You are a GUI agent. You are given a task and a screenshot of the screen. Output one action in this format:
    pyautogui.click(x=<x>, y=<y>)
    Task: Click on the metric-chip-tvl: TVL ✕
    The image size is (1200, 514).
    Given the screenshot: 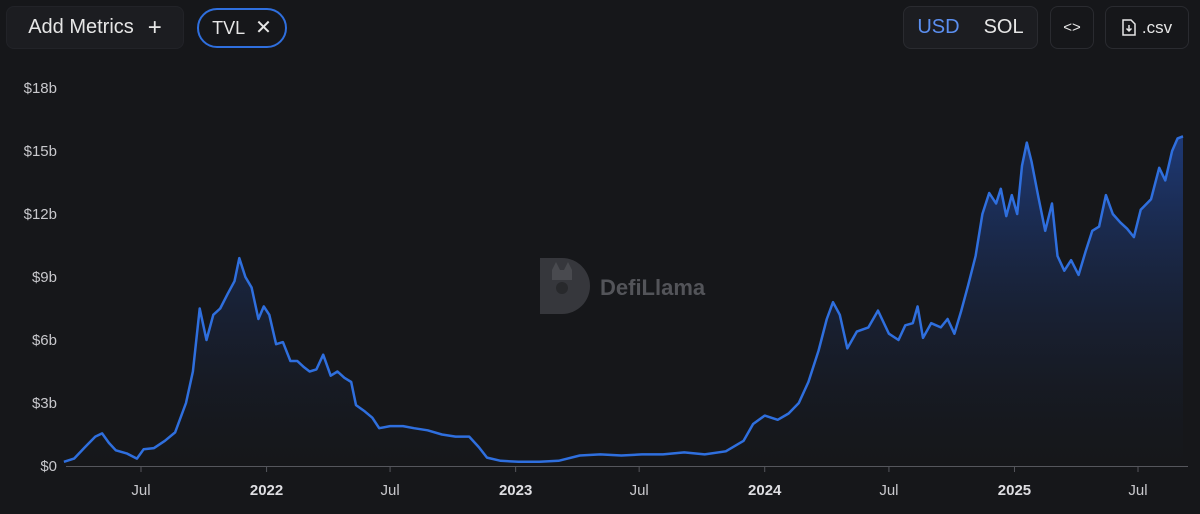 What is the action you would take?
    pyautogui.click(x=242, y=28)
    